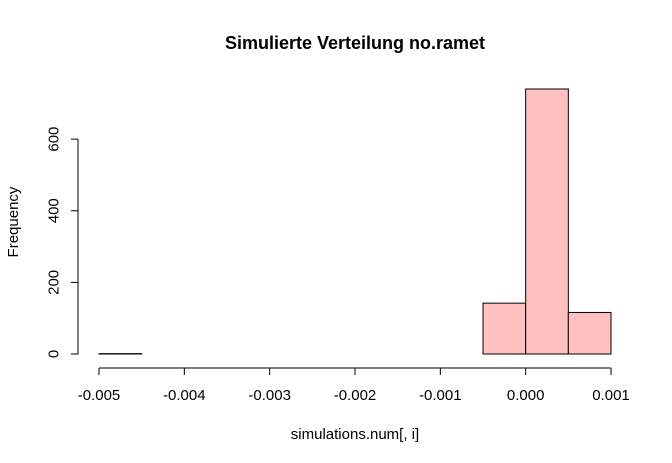  I want to click on y-tick-label: 0, so click(54, 354).